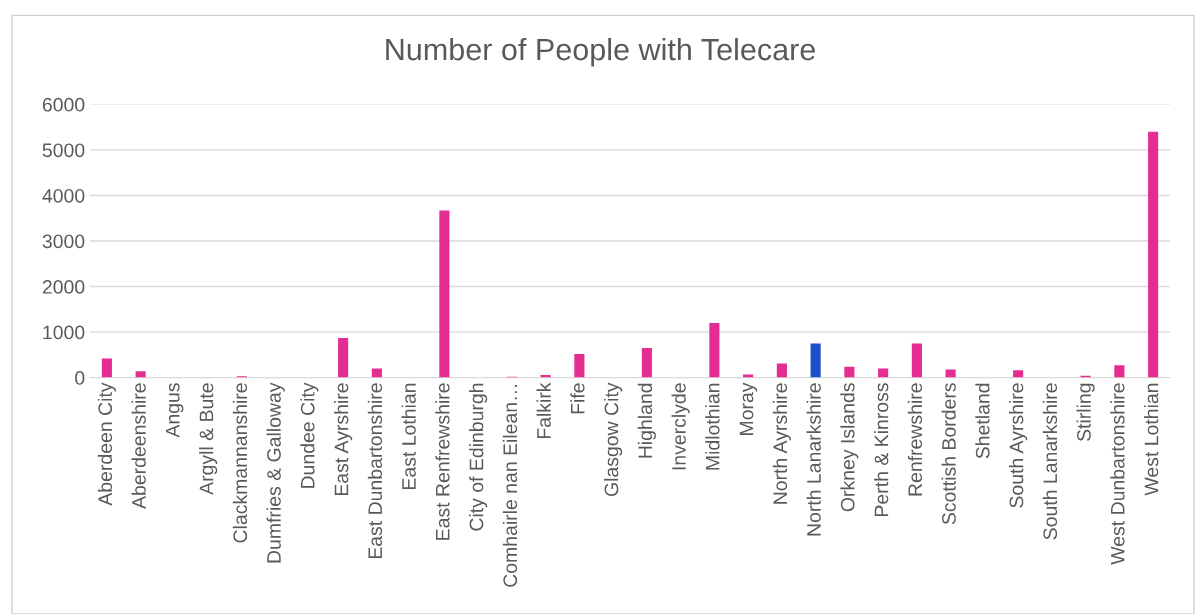  Describe the element at coordinates (1018, 445) in the screenshot. I see `x-tick-label: South Ayrshire` at that location.